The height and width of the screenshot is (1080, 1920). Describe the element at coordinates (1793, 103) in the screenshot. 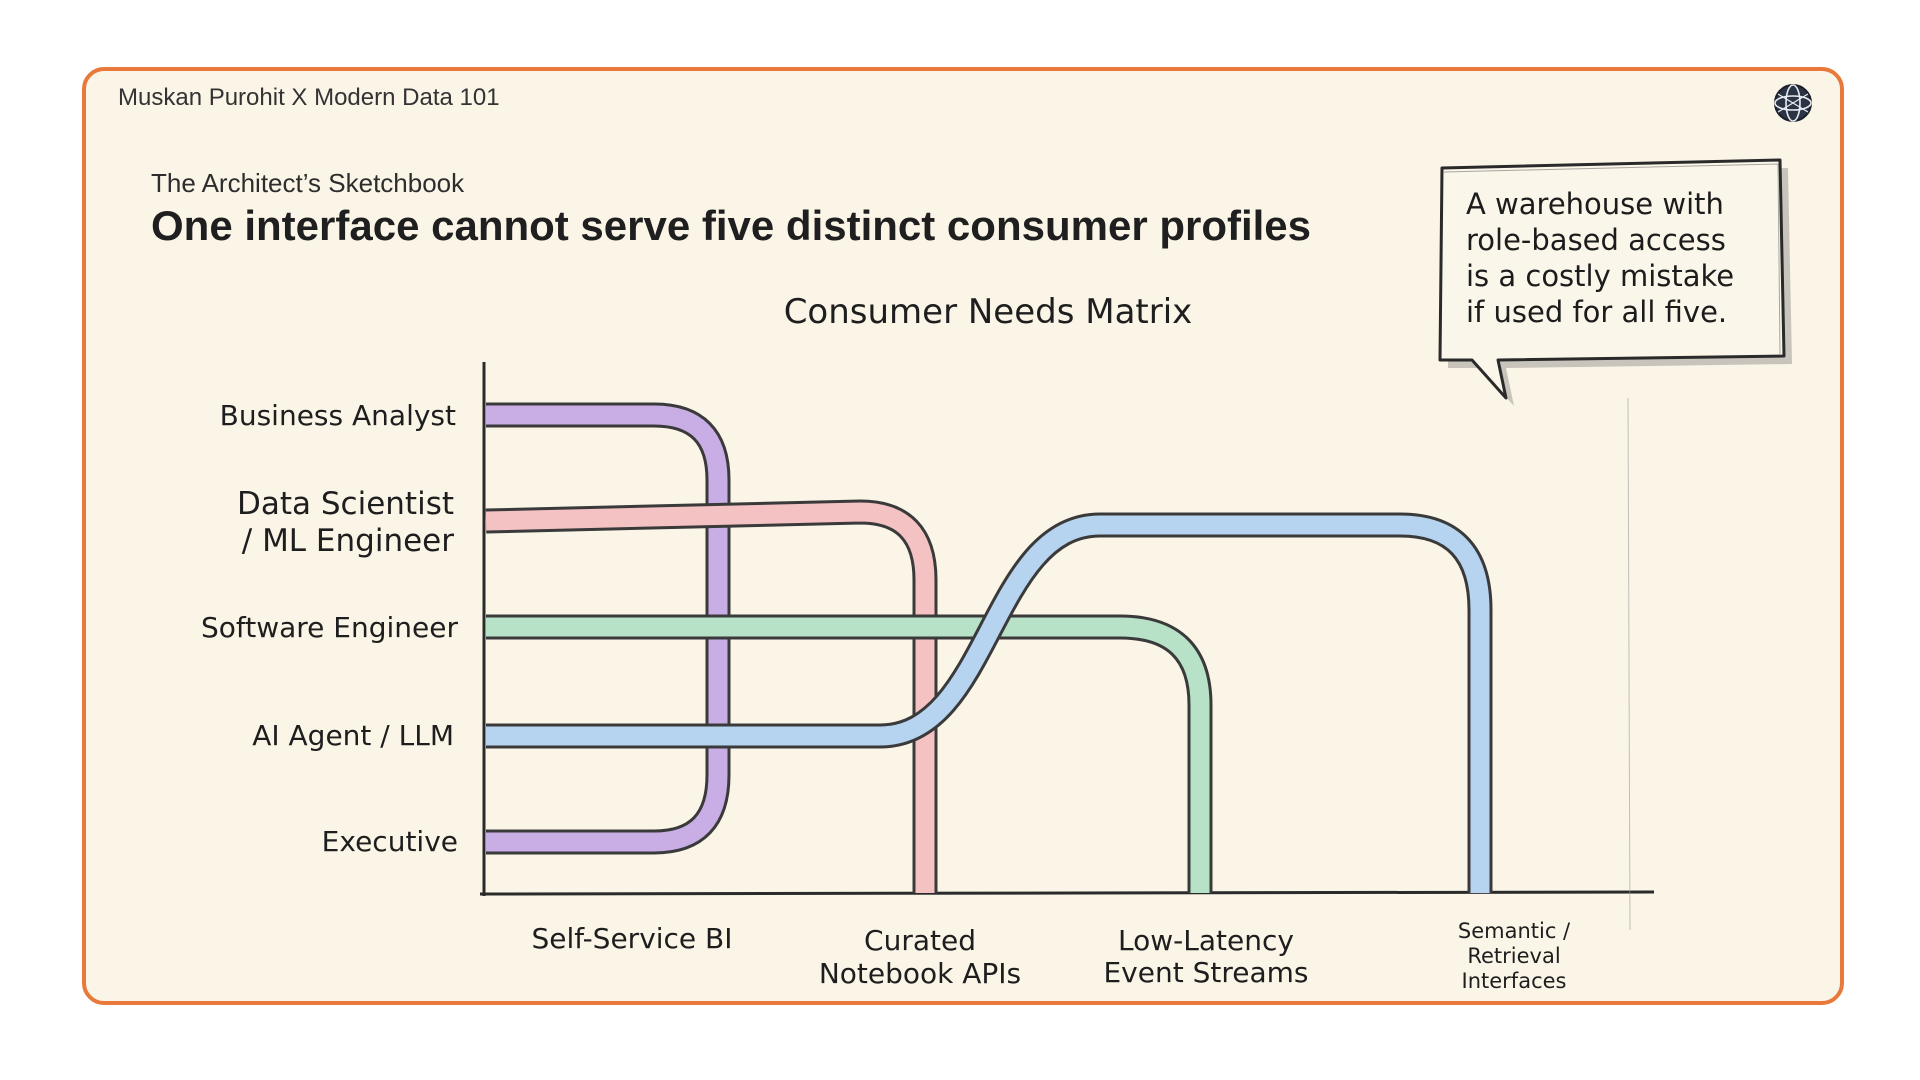

I see `globe-icon` at that location.